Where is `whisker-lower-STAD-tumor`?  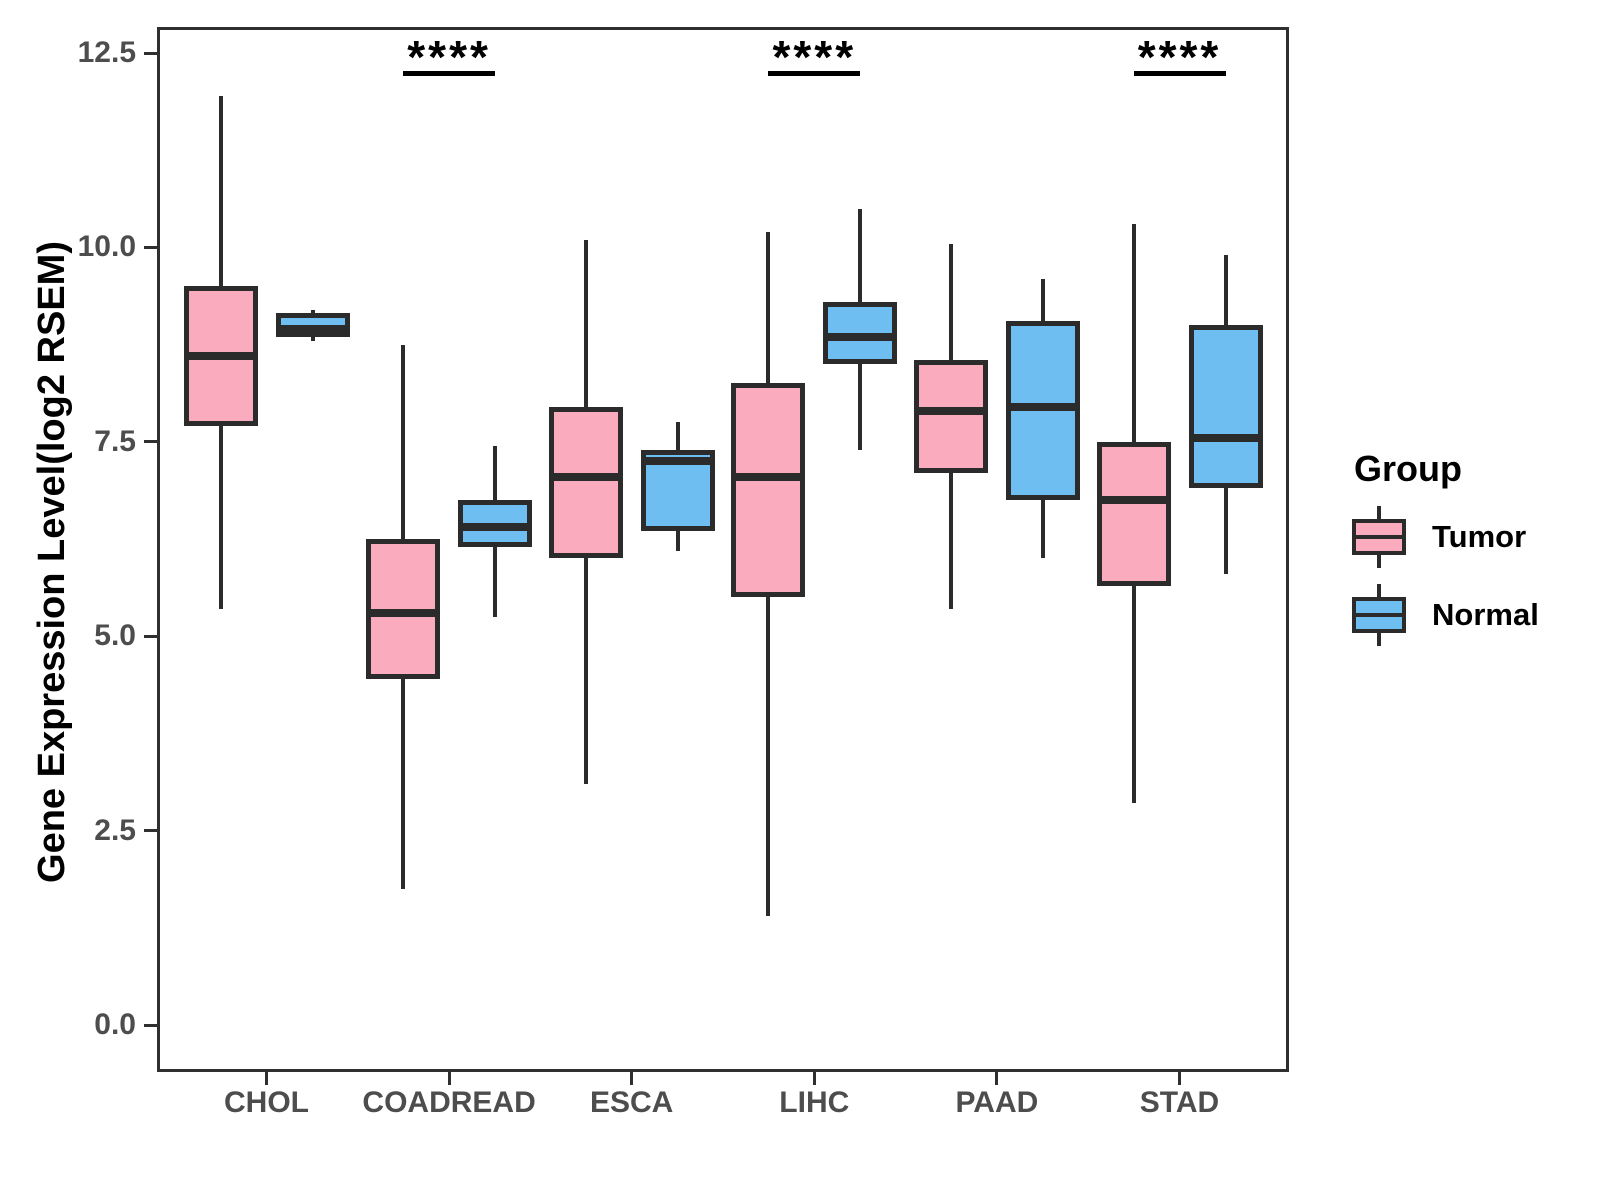 whisker-lower-STAD-tumor is located at coordinates (1133, 694).